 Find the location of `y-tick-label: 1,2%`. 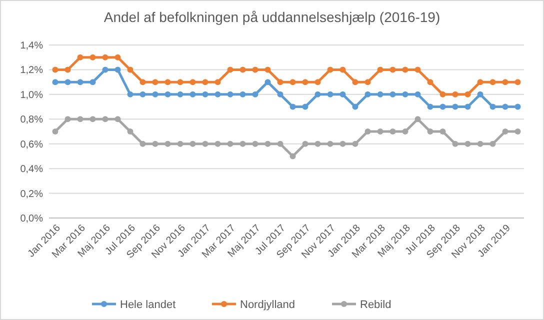

y-tick-label: 1,2% is located at coordinates (32, 70).